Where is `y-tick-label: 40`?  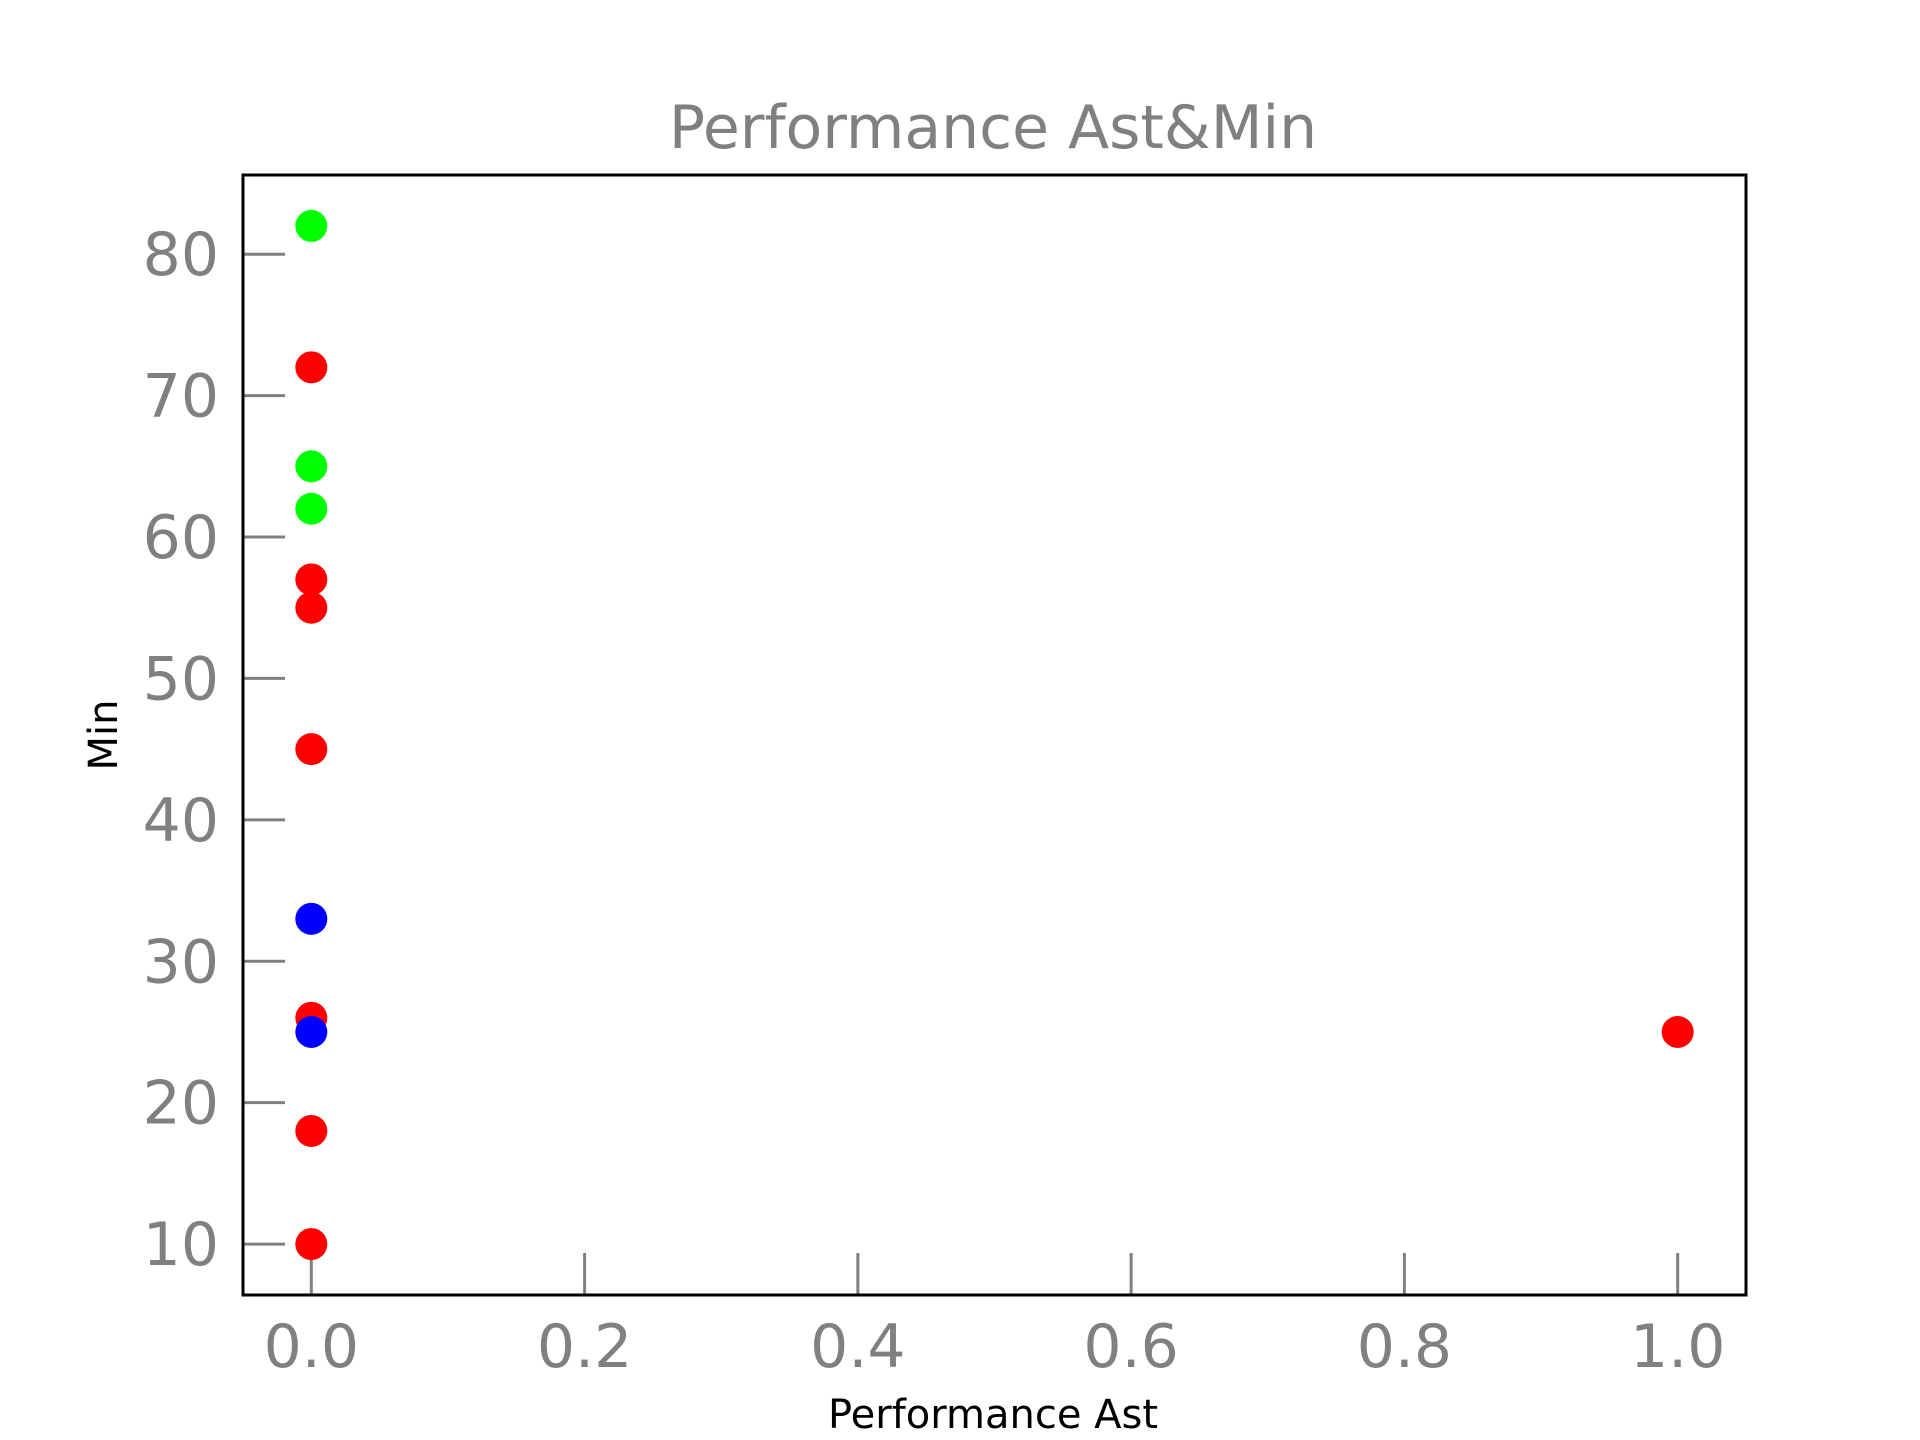 y-tick-label: 40 is located at coordinates (181, 821).